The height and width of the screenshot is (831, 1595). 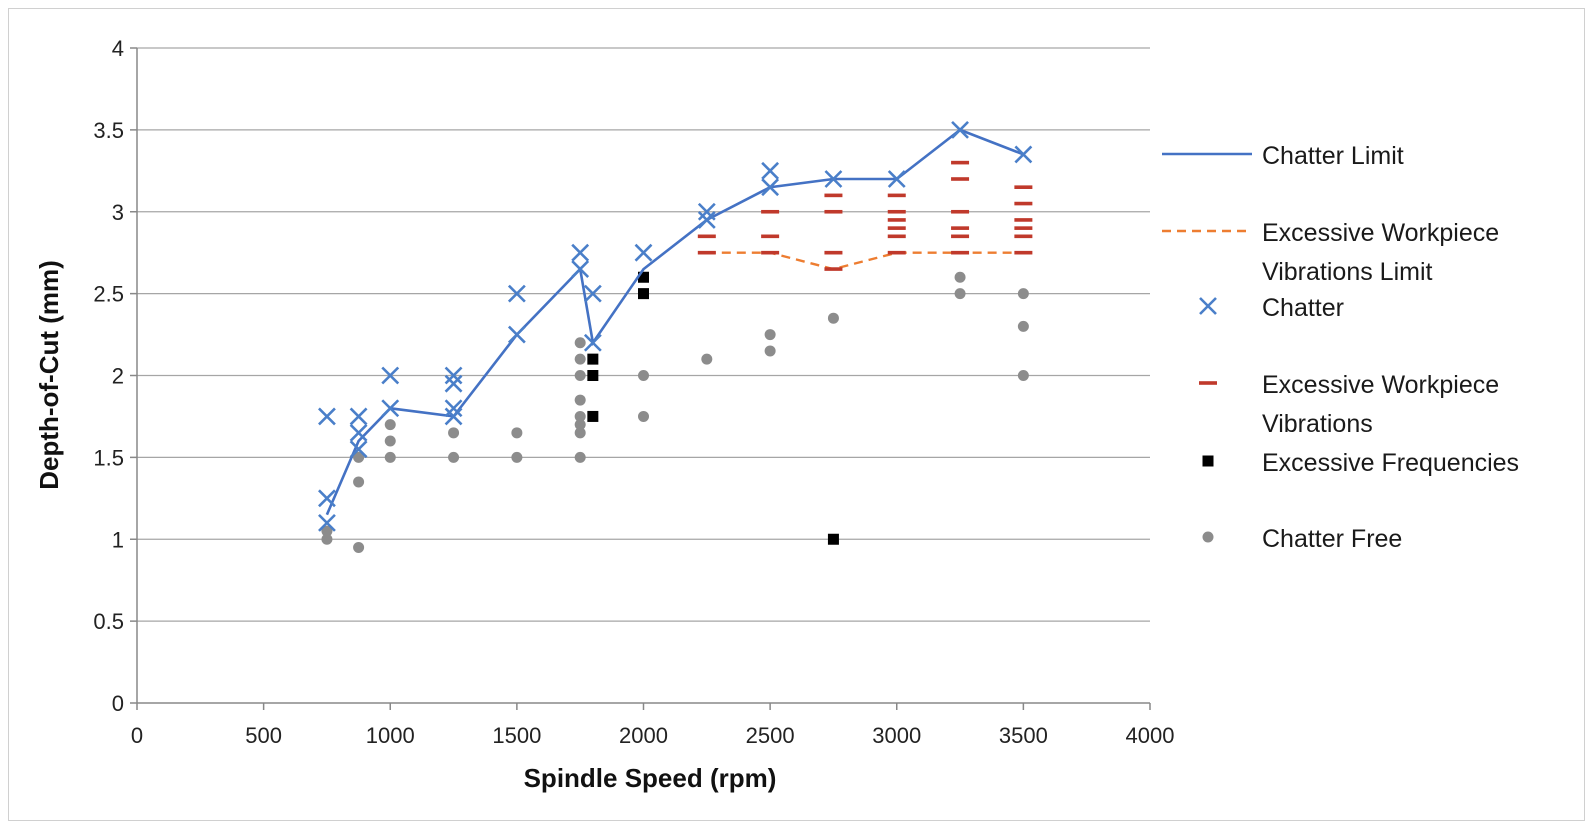 I want to click on legend-item-chatter-free: Chatter Free, so click(x=1302, y=539).